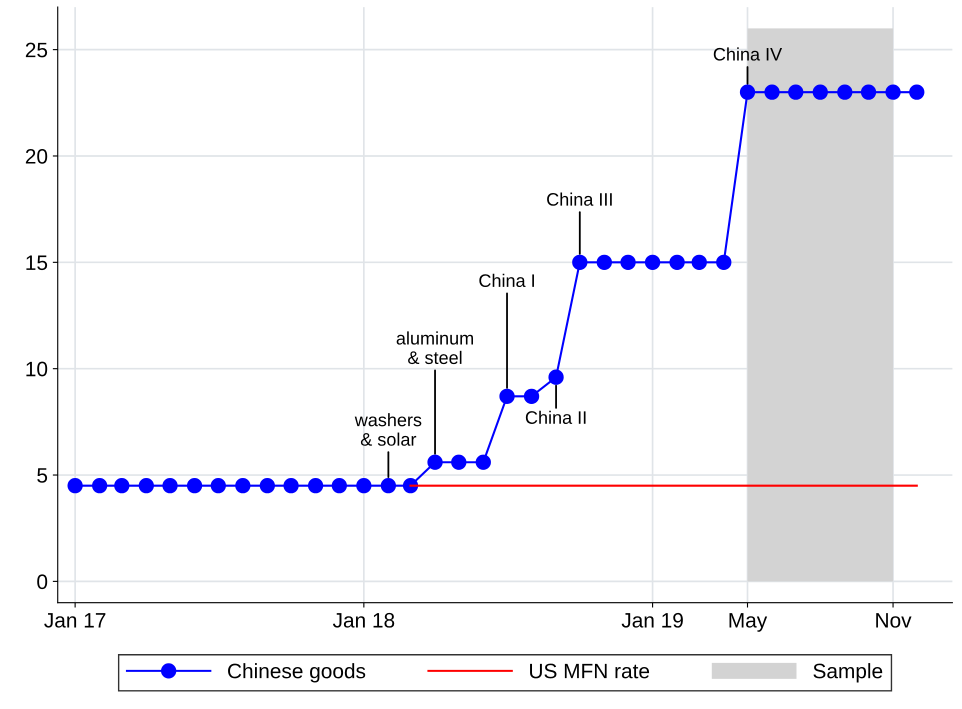 The image size is (962, 709). I want to click on y-tick-label: 10, so click(37, 369).